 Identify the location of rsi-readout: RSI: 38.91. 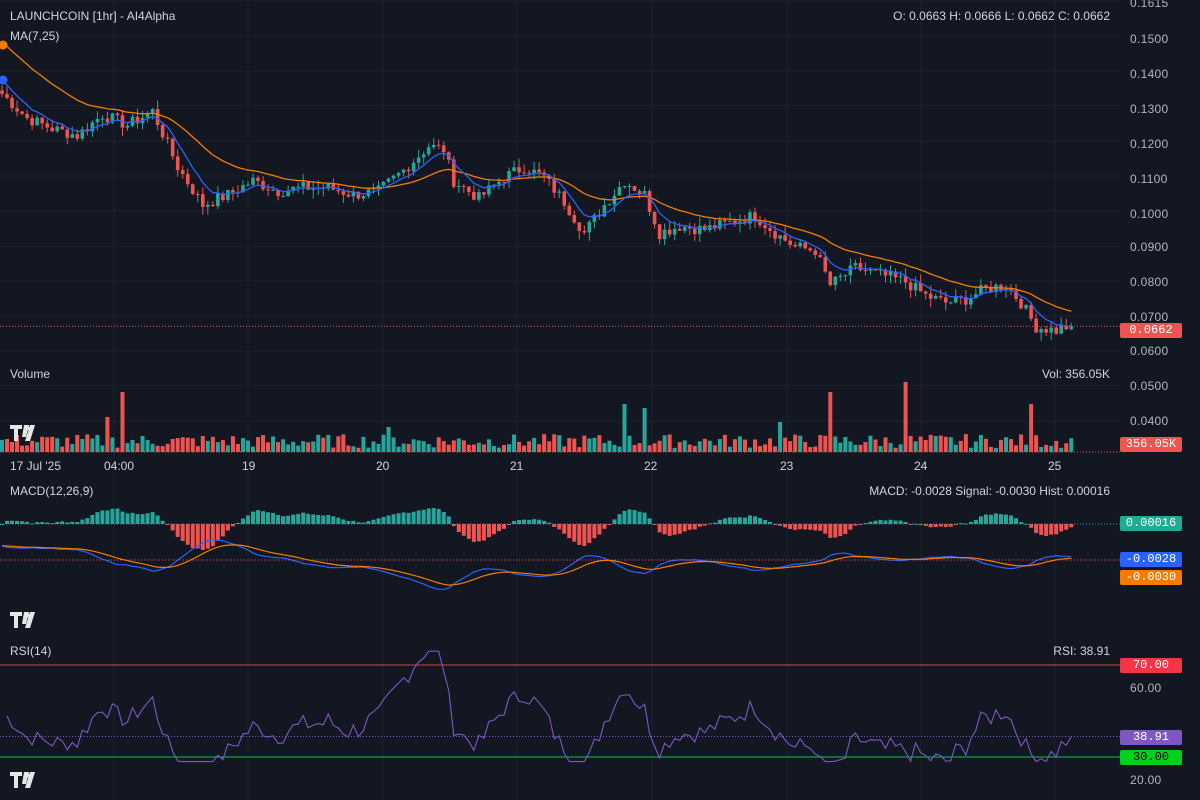
(1081, 651).